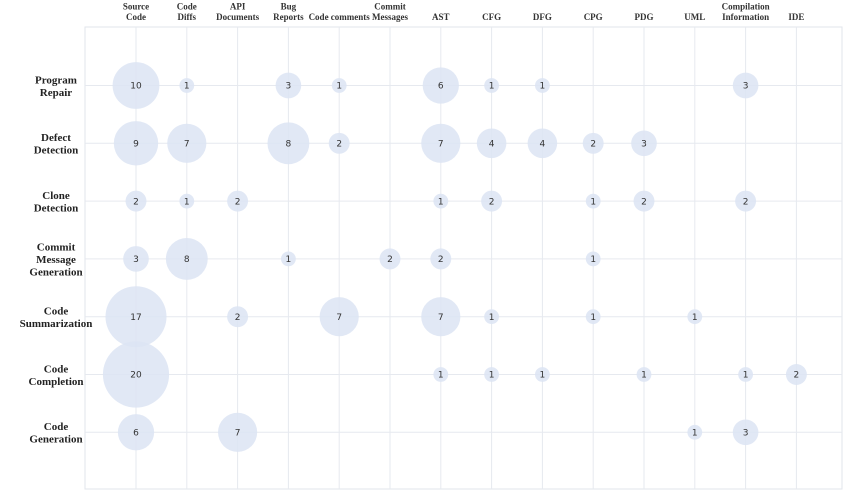  I want to click on column-label: Code comments, so click(340, 17).